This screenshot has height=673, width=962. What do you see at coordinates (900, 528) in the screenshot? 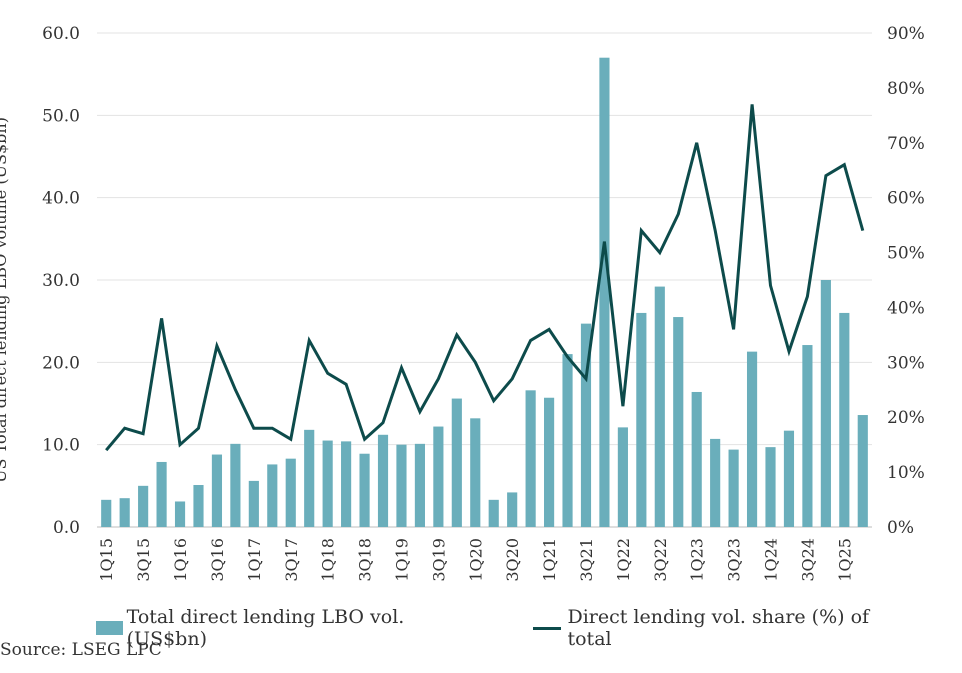
I see `right-tick-label: 0%` at bounding box center [900, 528].